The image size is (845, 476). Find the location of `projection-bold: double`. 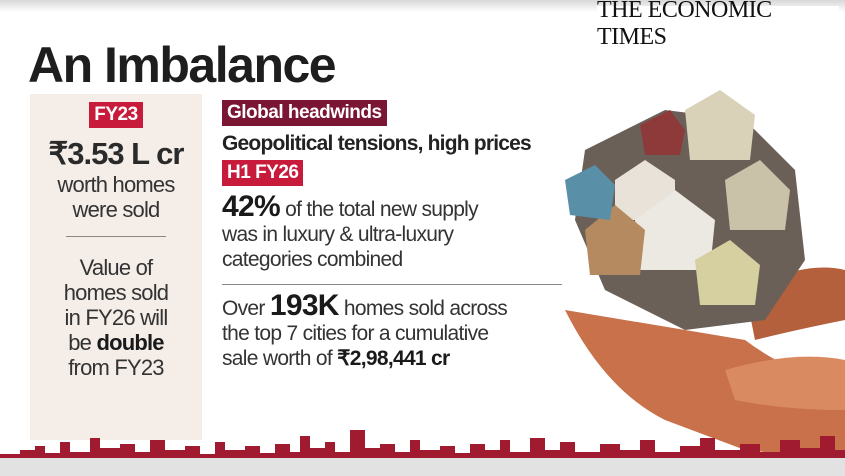

projection-bold: double is located at coordinates (130, 342).